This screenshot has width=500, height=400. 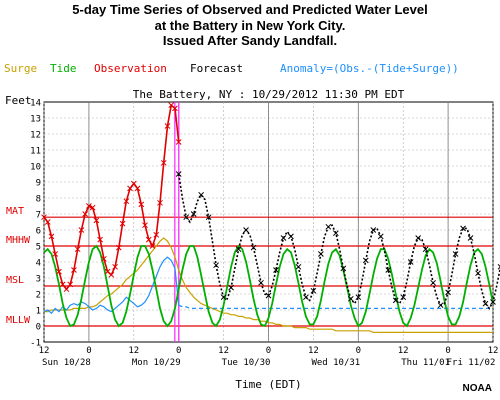 What do you see at coordinates (38, 312) in the screenshot?
I see `y-tick-label: 1` at bounding box center [38, 312].